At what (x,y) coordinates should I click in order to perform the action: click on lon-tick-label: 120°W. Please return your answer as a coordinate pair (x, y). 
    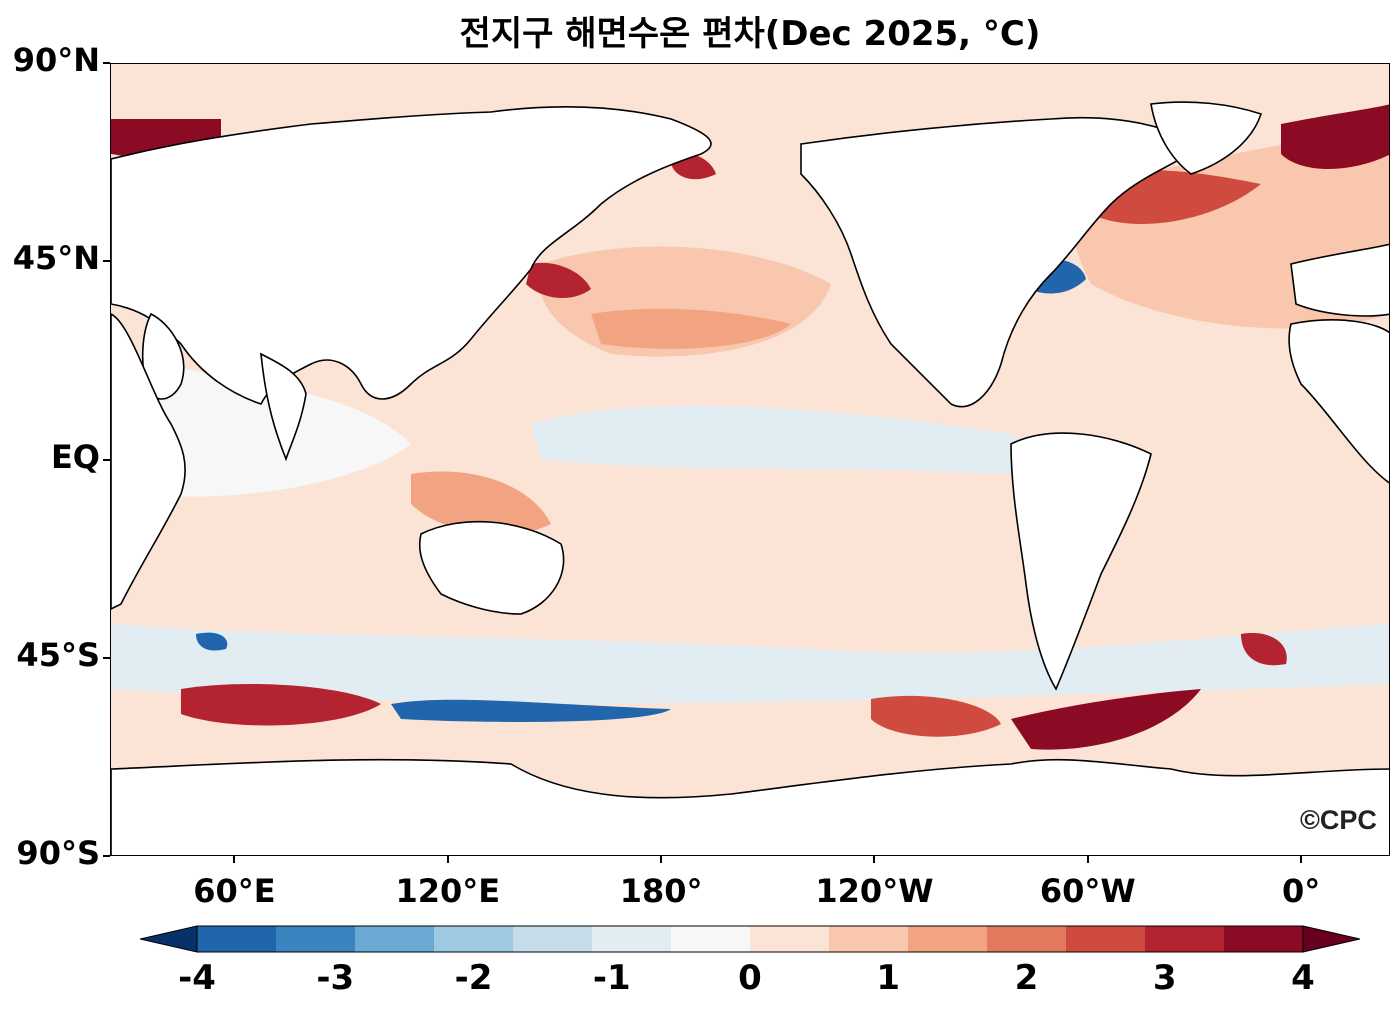
    Looking at the image, I should click on (874, 891).